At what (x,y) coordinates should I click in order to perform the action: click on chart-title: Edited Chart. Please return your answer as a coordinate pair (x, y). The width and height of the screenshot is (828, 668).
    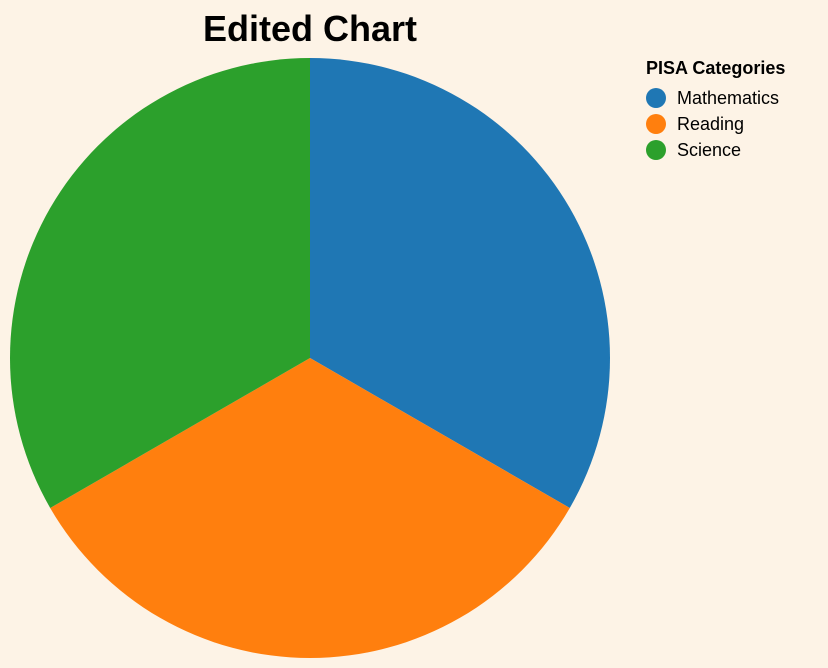
    Looking at the image, I should click on (309, 28).